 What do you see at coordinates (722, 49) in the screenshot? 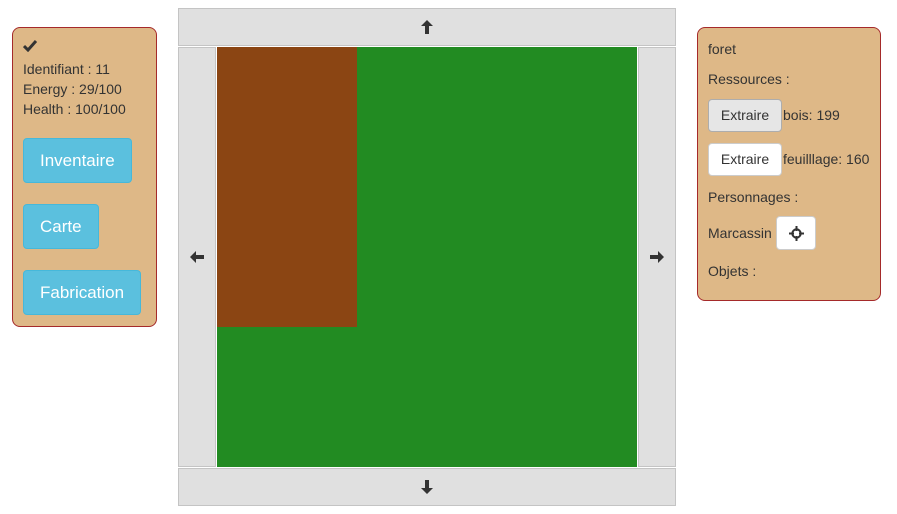
I see `location-name: foret` at bounding box center [722, 49].